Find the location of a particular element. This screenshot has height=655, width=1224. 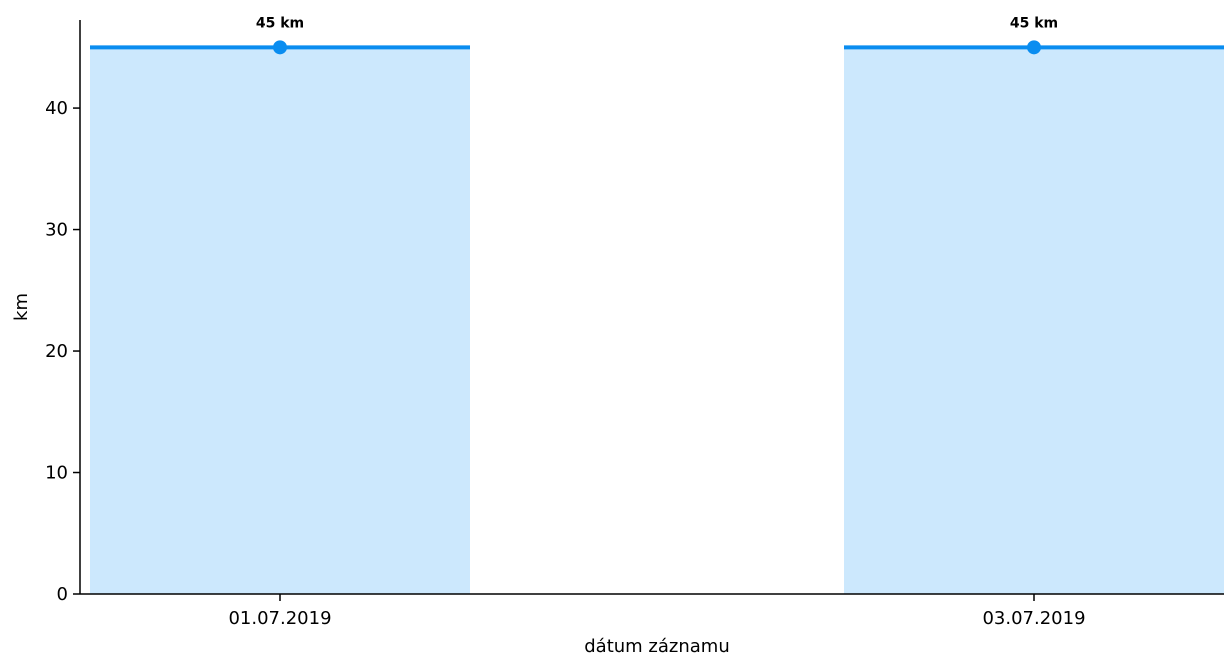

x-axis-label: dátum záznamu is located at coordinates (657, 645).